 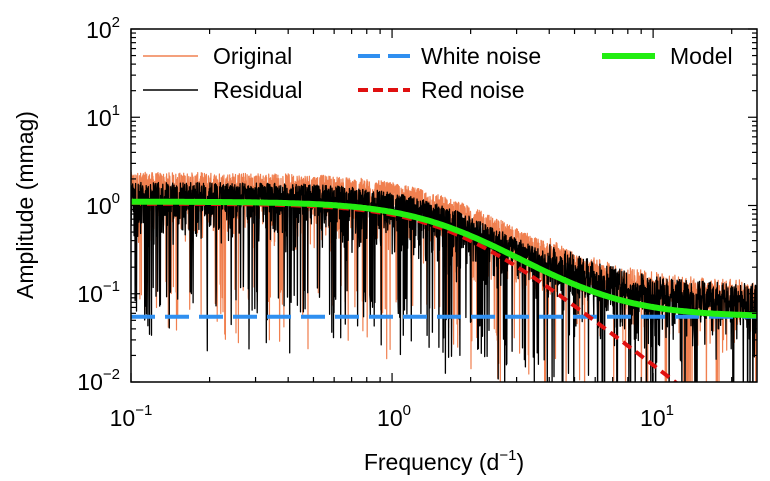 What do you see at coordinates (701, 56) in the screenshot?
I see `legend-label: Model` at bounding box center [701, 56].